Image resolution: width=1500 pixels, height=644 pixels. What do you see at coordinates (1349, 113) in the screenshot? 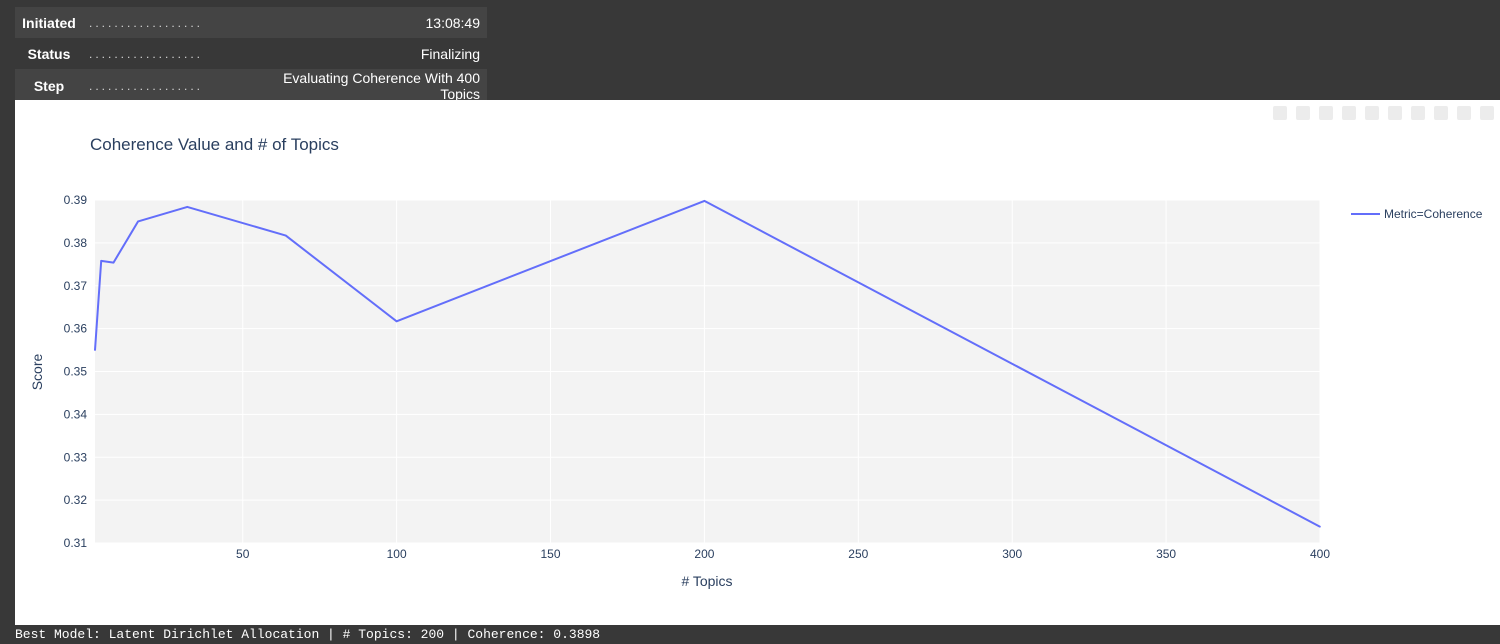
I see `box-select-icon` at bounding box center [1349, 113].